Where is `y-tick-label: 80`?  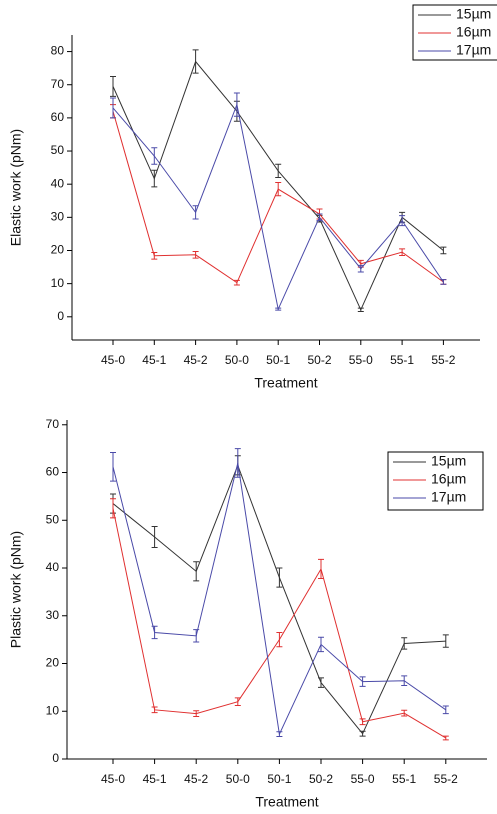
y-tick-label: 80 is located at coordinates (58, 51).